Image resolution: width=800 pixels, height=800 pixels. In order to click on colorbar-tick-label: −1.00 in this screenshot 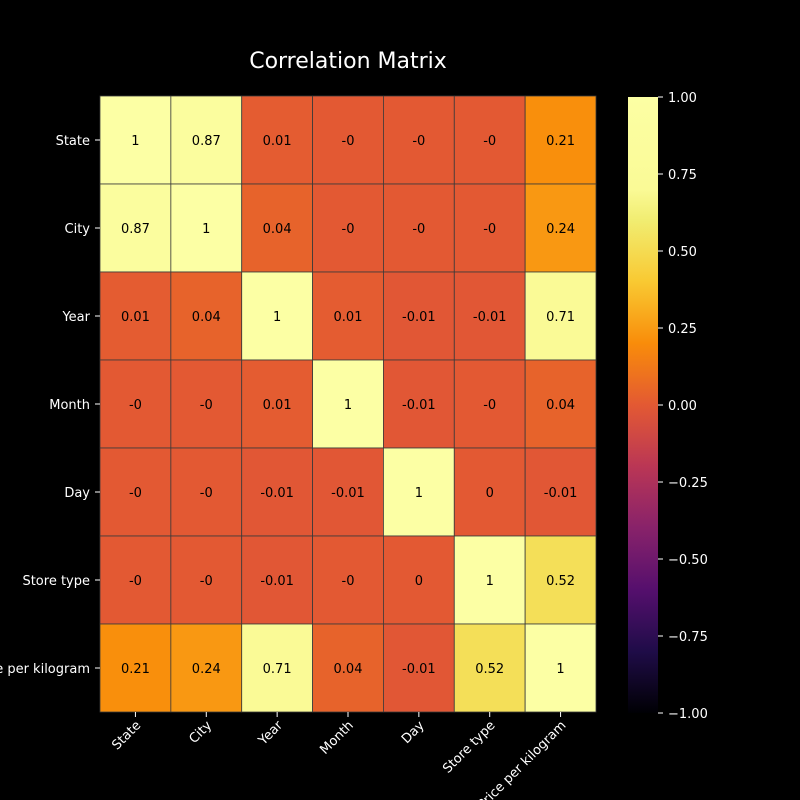, I will do `click(688, 714)`.